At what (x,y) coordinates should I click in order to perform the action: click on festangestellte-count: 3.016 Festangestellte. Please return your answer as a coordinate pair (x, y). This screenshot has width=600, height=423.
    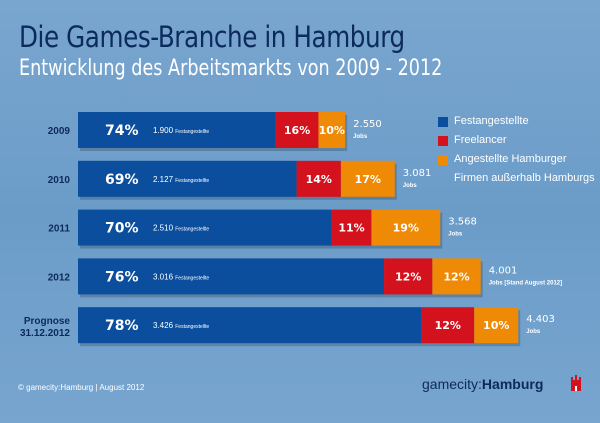
    Looking at the image, I should click on (181, 276).